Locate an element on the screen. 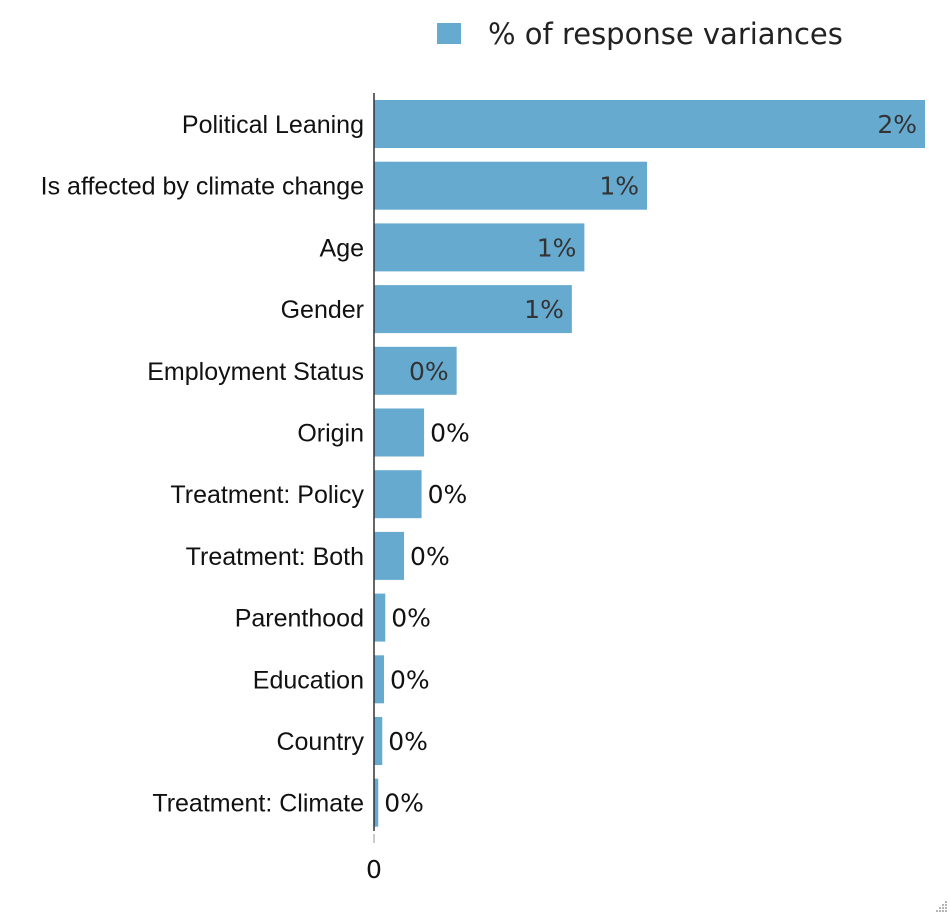 This screenshot has height=914, width=950. category-label: Origin is located at coordinates (330, 434).